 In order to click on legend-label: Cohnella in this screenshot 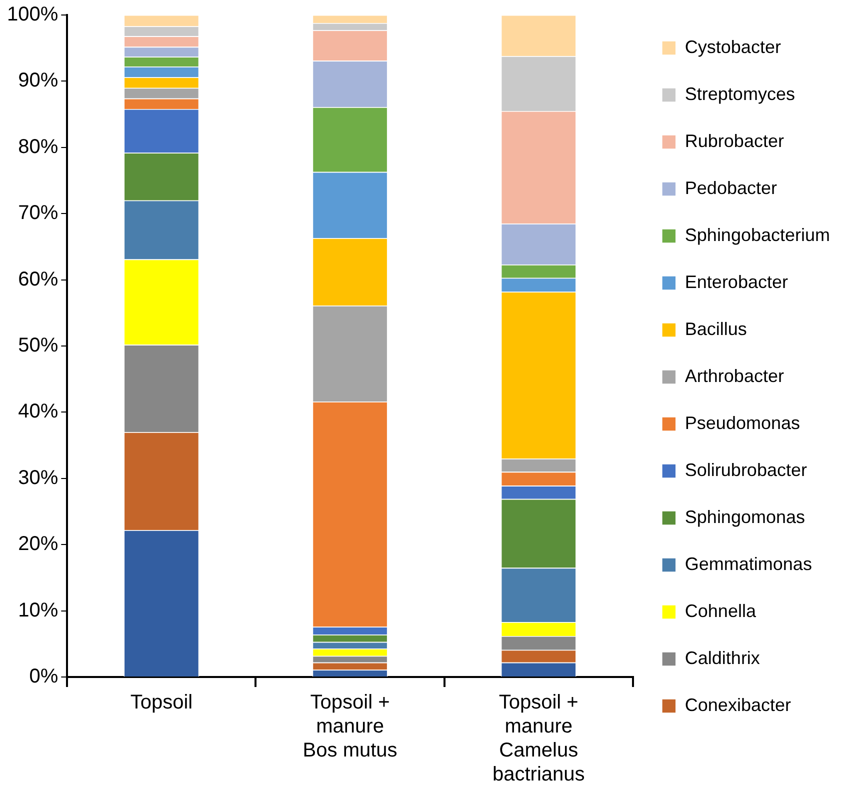, I will do `click(720, 610)`.